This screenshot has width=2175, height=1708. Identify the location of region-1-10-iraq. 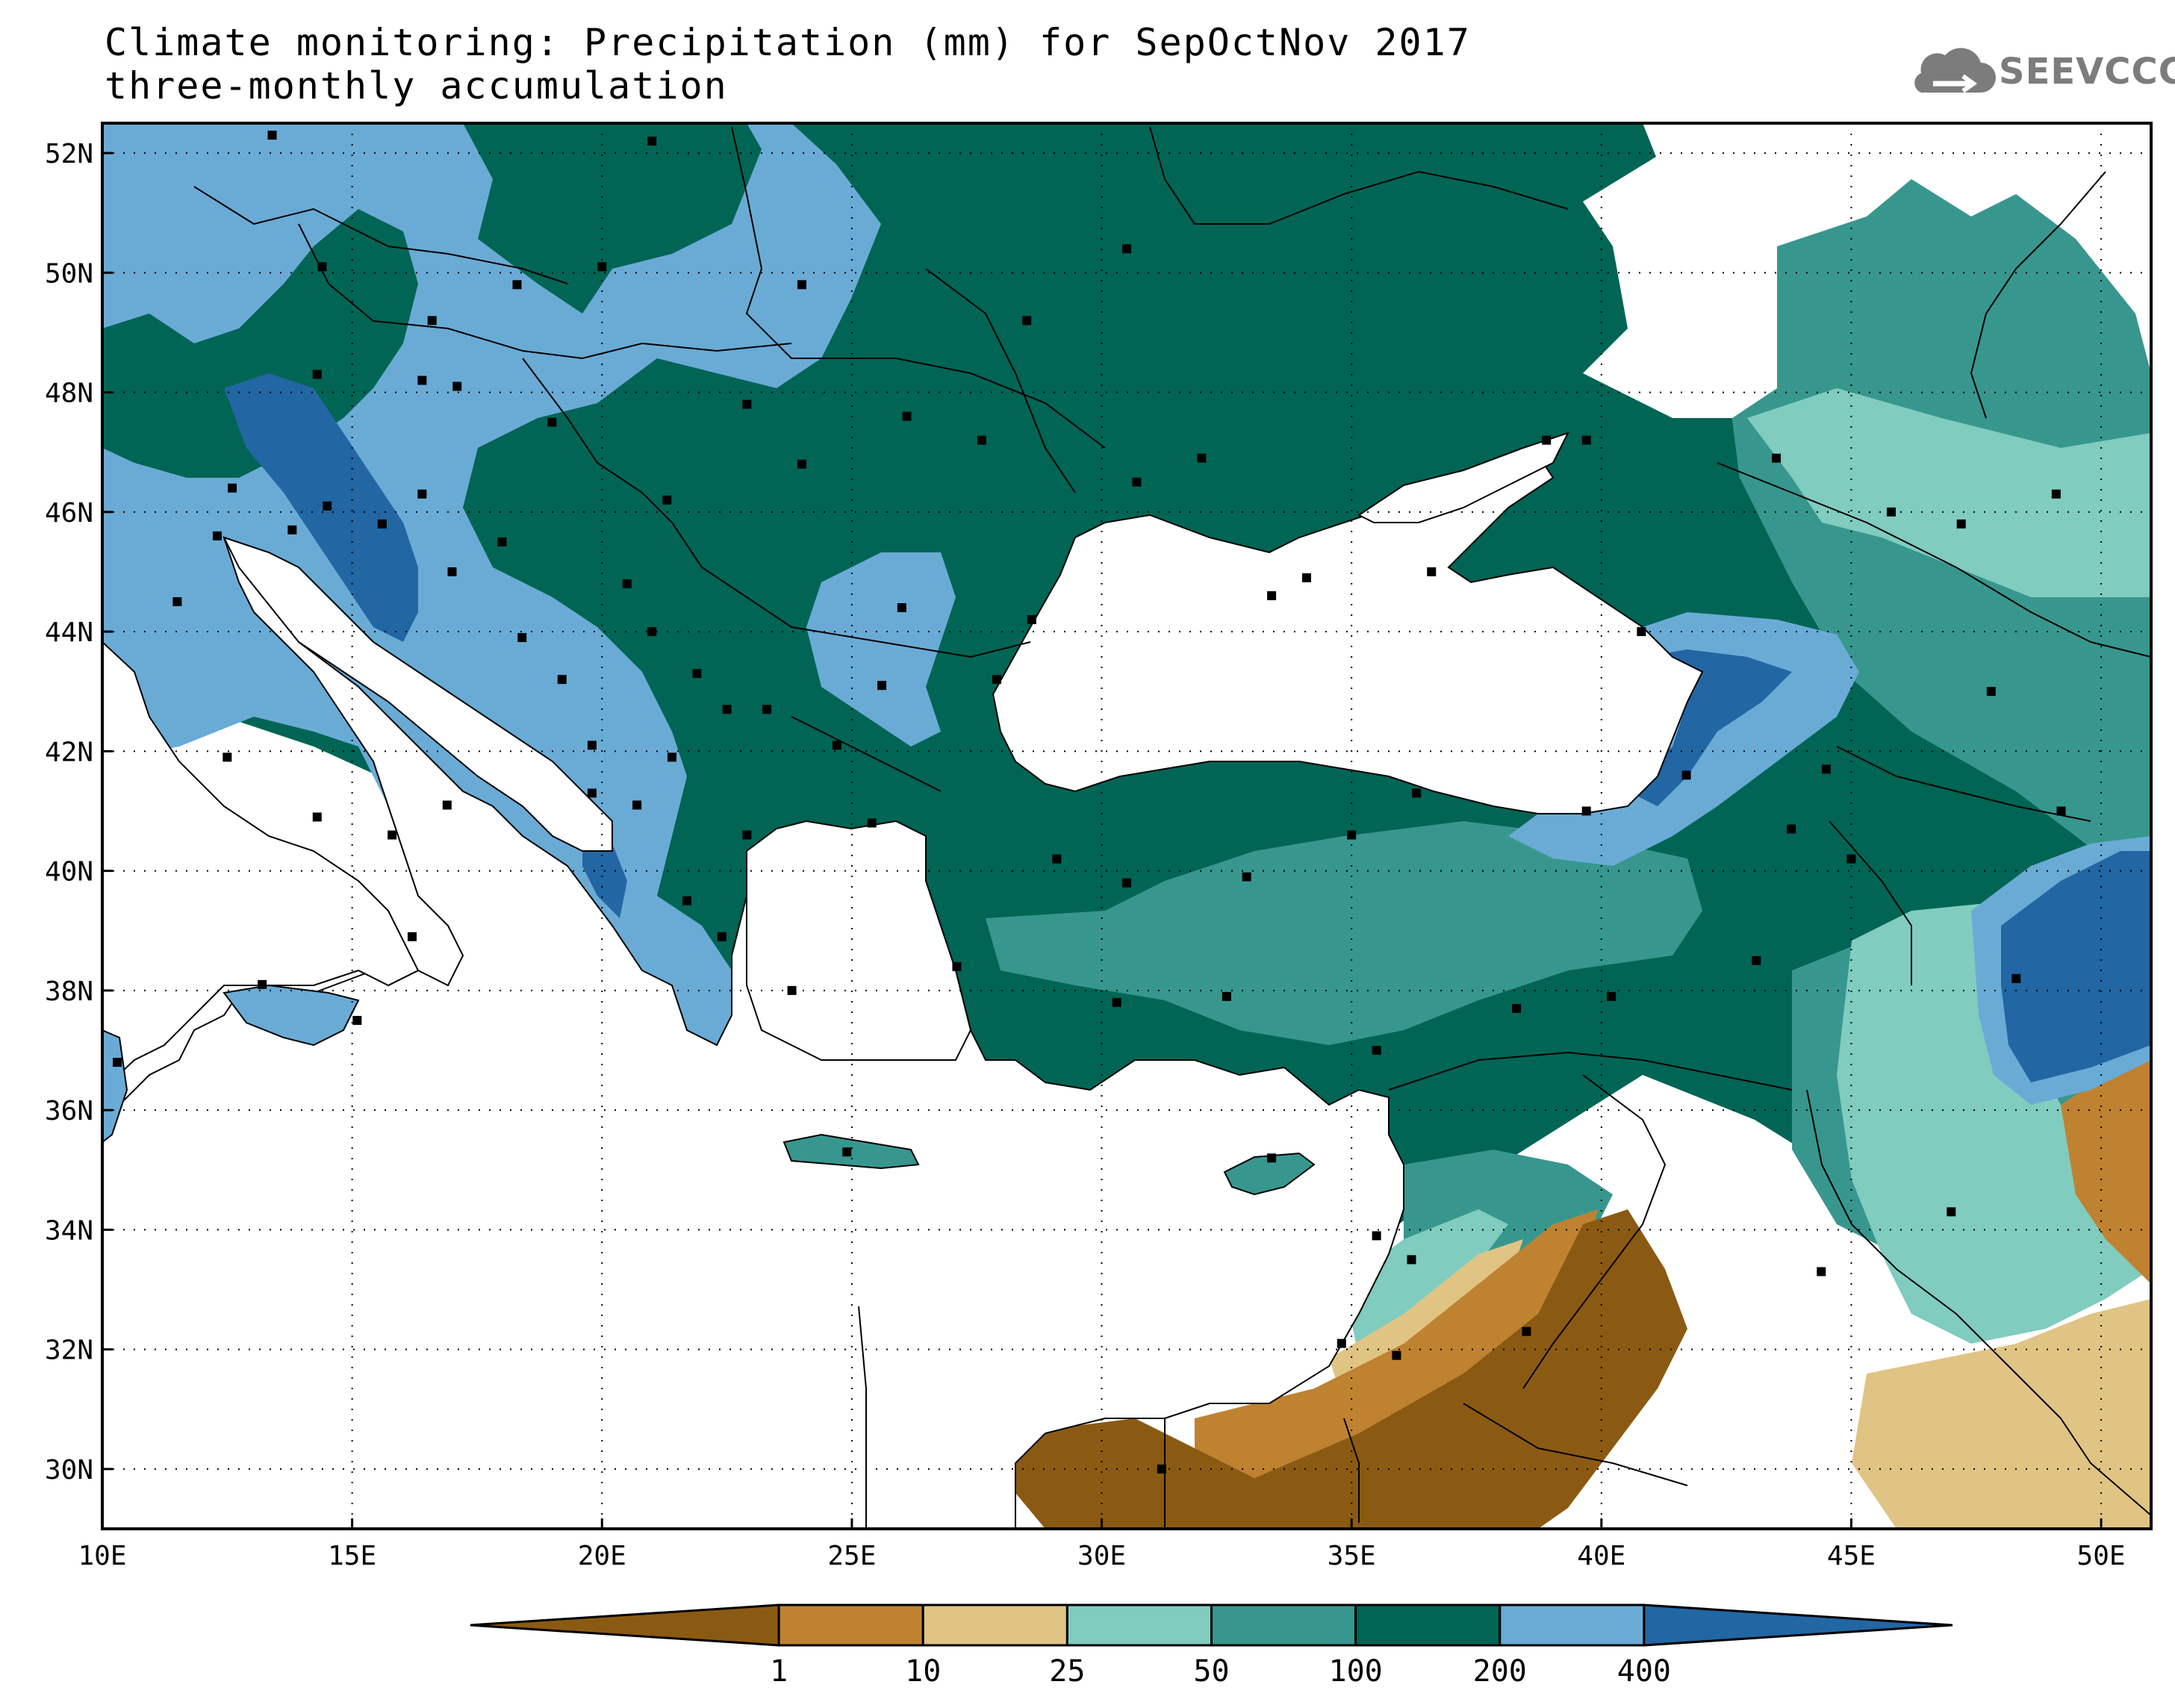
(2106, 1172).